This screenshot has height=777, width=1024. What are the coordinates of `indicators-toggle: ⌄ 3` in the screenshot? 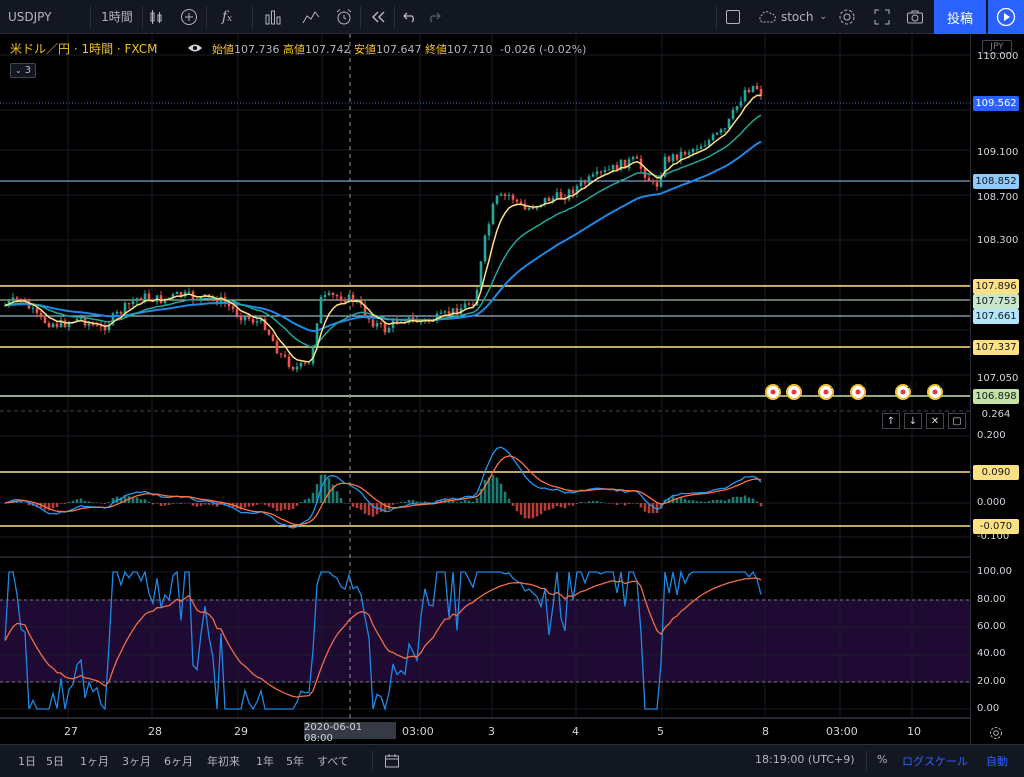 It's located at (23, 70).